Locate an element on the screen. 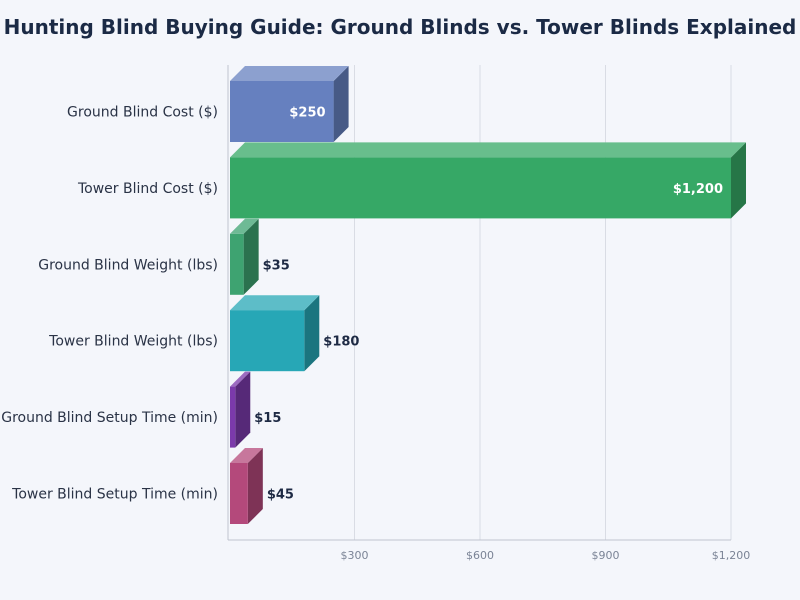 The image size is (800, 600). x-tick-label: $1,200 is located at coordinates (731, 555).